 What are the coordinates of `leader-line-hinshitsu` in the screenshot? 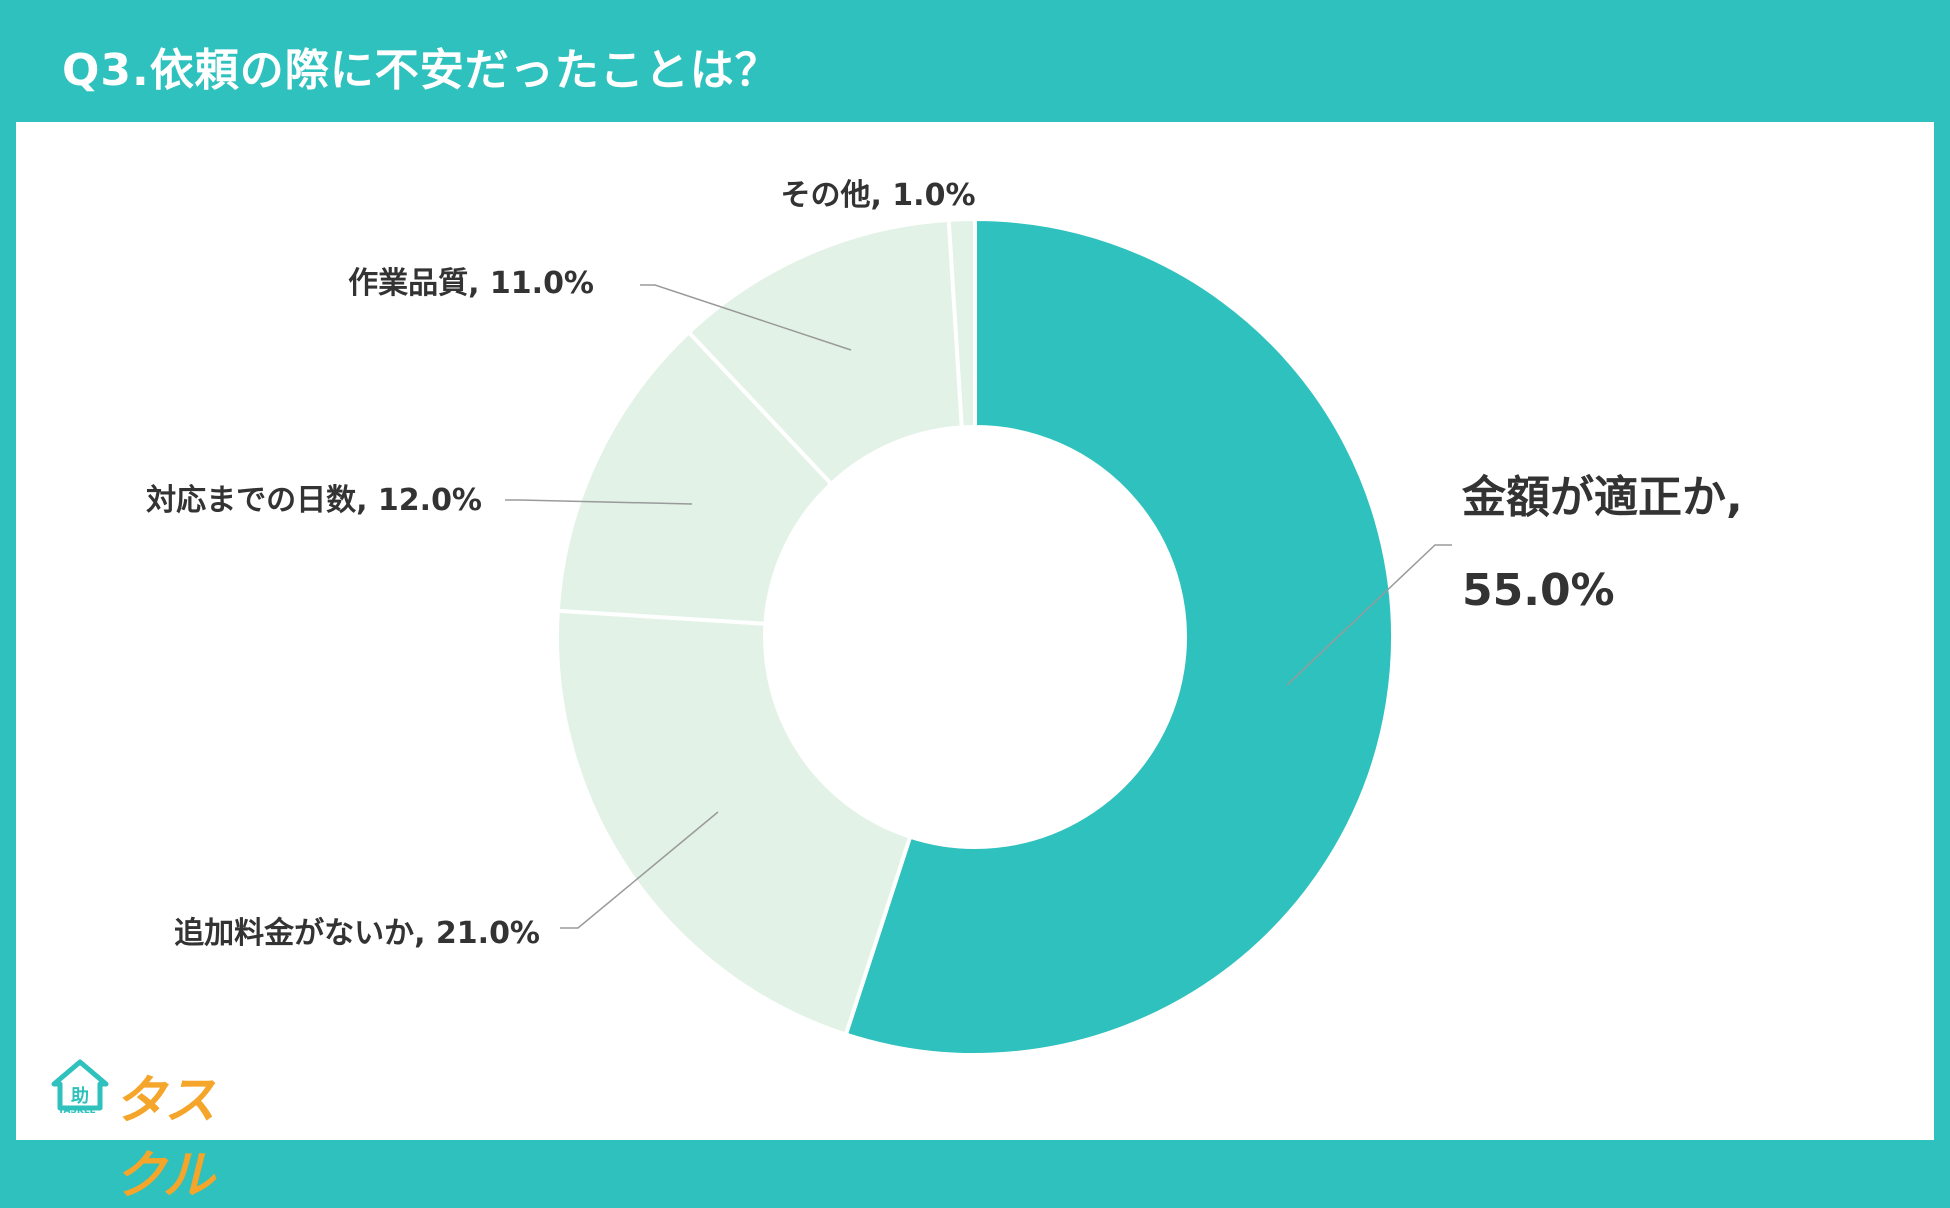 It's located at (746, 317).